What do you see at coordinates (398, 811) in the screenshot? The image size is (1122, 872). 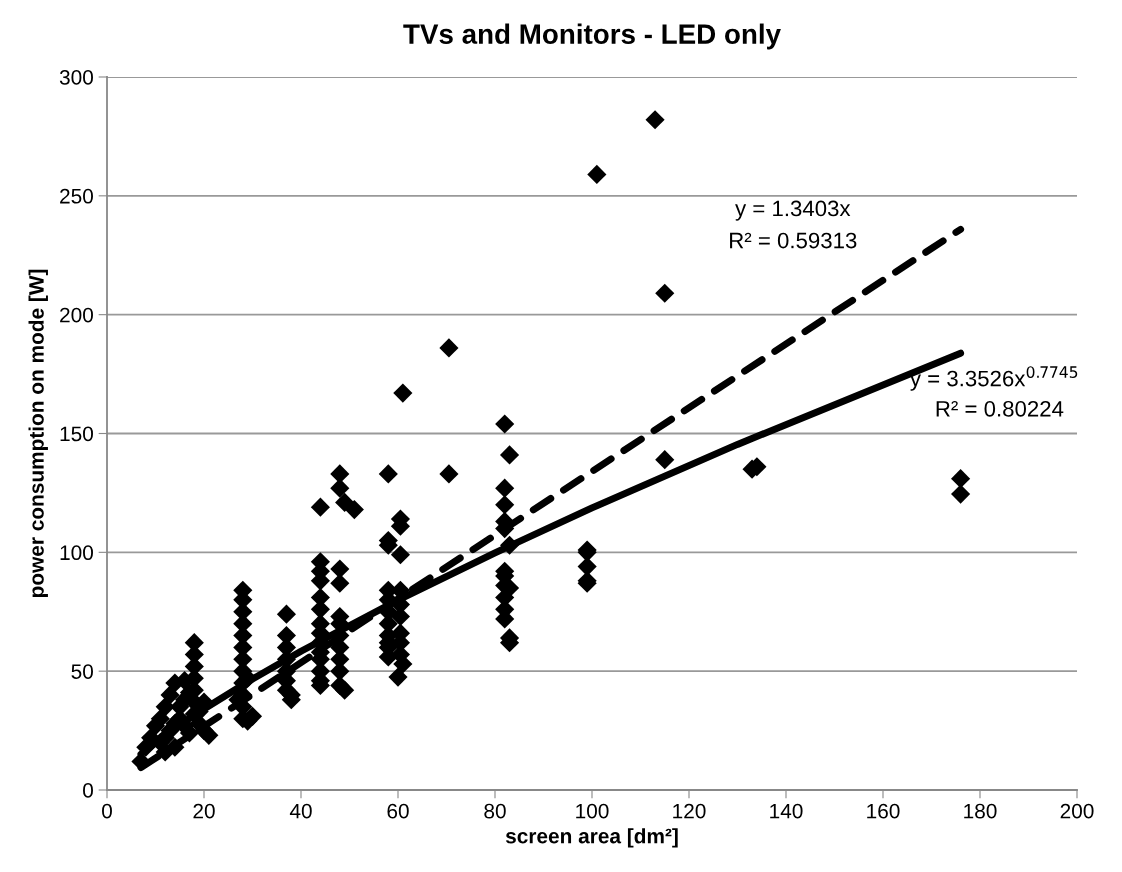 I see `x-tick-label: 60` at bounding box center [398, 811].